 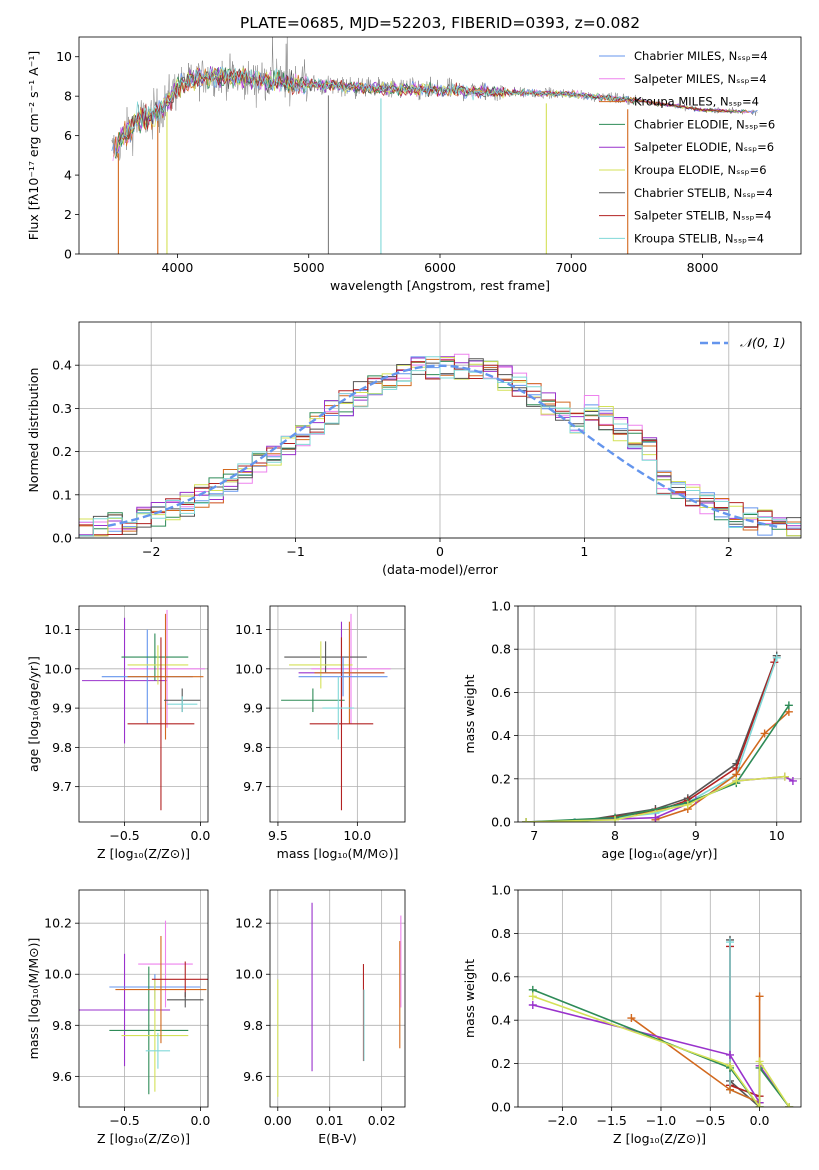 I want to click on x-tick-label: 0.01, so click(x=330, y=1120).